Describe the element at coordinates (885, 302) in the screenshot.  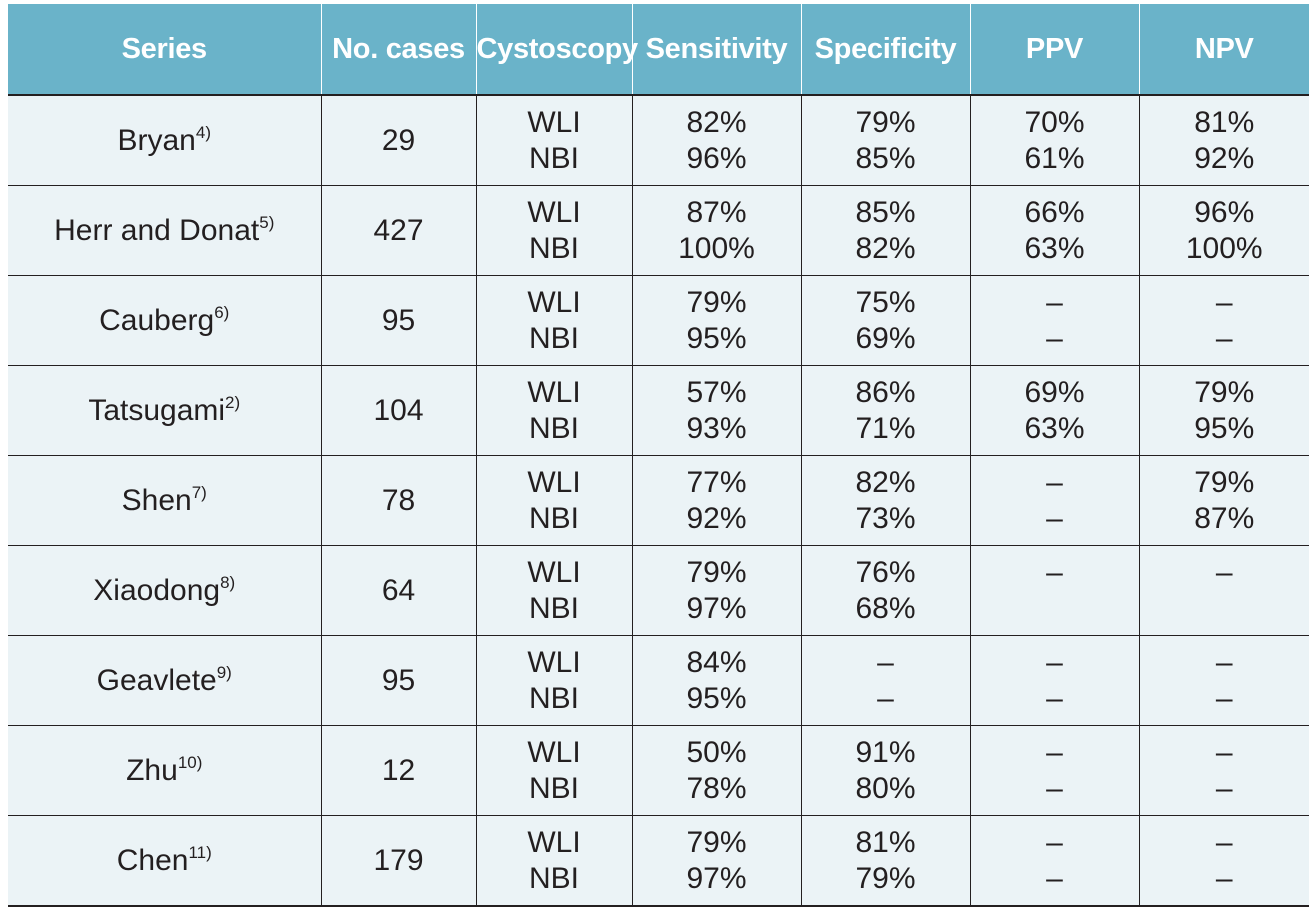
I see `specificity-wli-value: 75%` at that location.